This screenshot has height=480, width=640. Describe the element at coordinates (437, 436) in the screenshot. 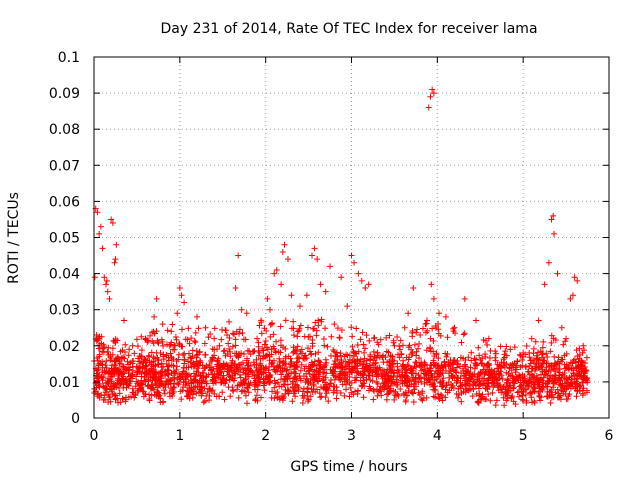

I see `x-tick-label: 4` at that location.